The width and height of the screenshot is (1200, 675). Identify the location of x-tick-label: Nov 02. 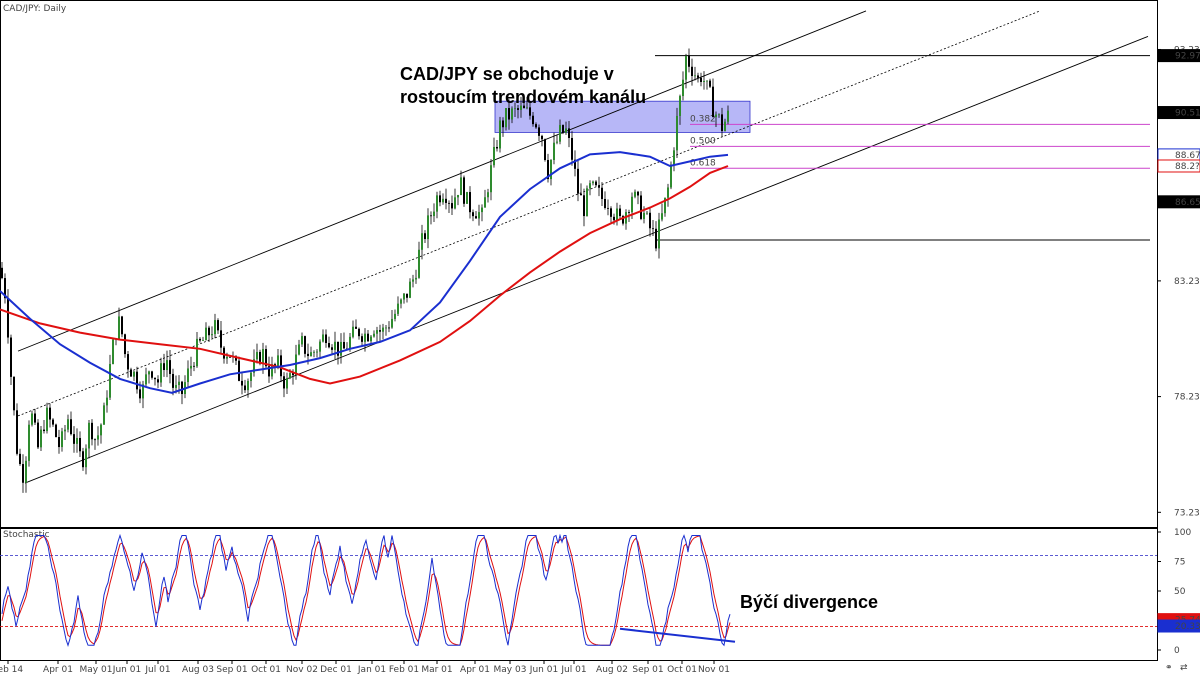
(302, 670).